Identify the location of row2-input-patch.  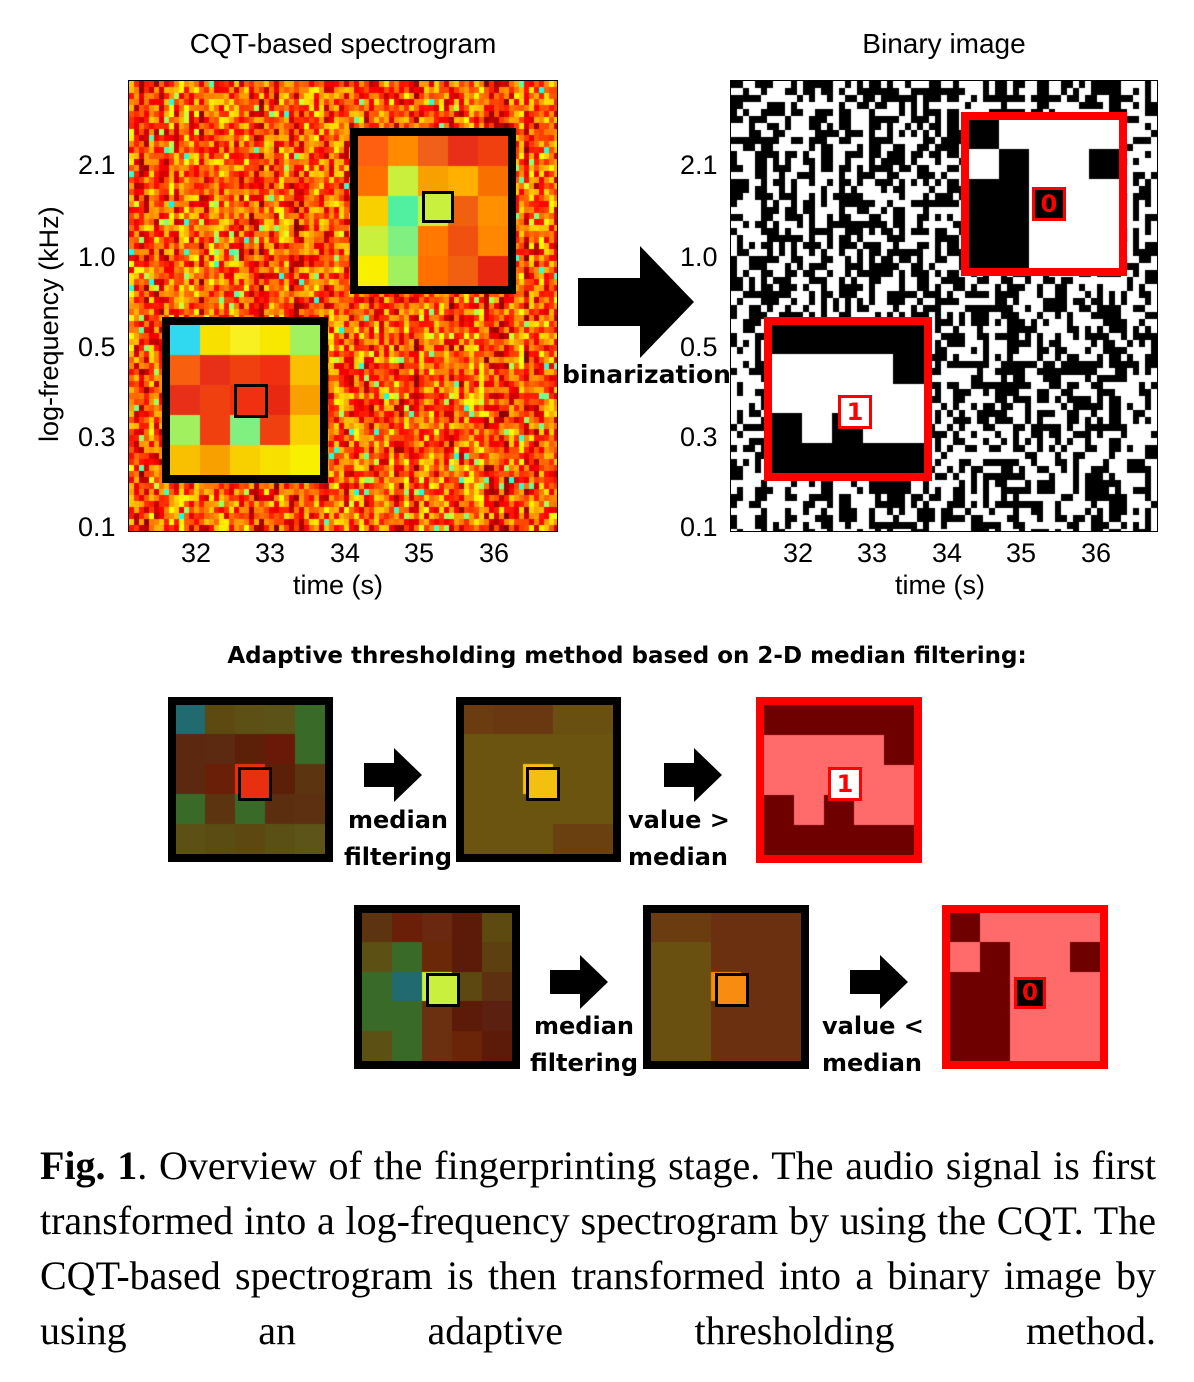
(437, 987).